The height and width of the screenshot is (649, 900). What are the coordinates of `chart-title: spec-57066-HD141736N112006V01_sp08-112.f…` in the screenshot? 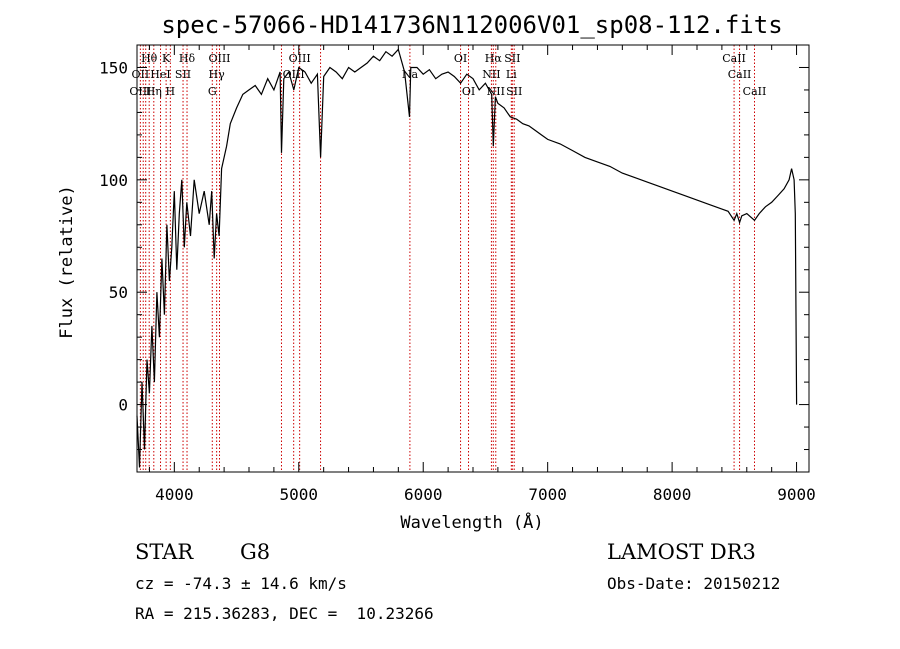 It's located at (471, 25).